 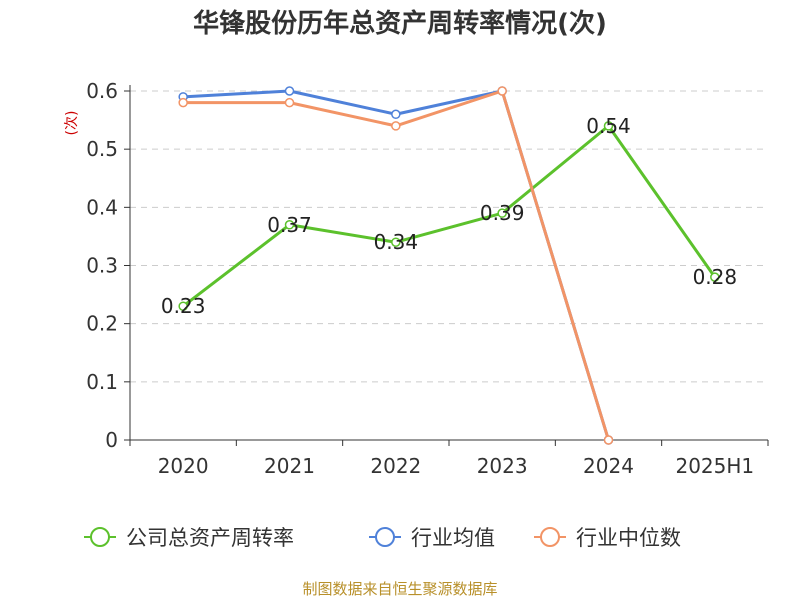 I want to click on legend-label: 行业中位数, so click(x=628, y=538).